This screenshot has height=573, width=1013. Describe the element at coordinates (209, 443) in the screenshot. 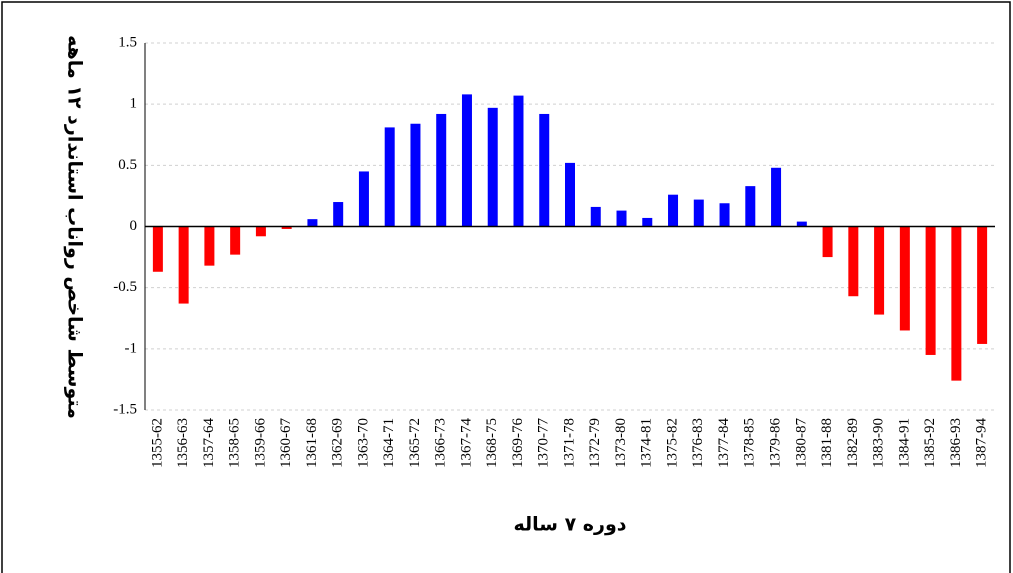

I see `x-tick-label: 1357-64` at that location.